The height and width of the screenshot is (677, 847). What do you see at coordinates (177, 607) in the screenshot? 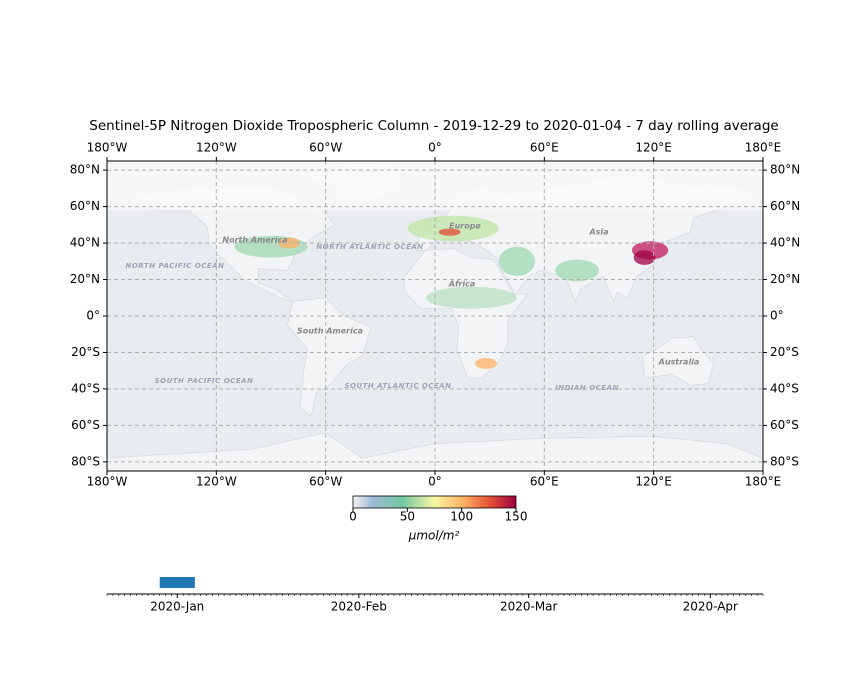
I see `timeline-tick-label: 2020-Jan` at bounding box center [177, 607].